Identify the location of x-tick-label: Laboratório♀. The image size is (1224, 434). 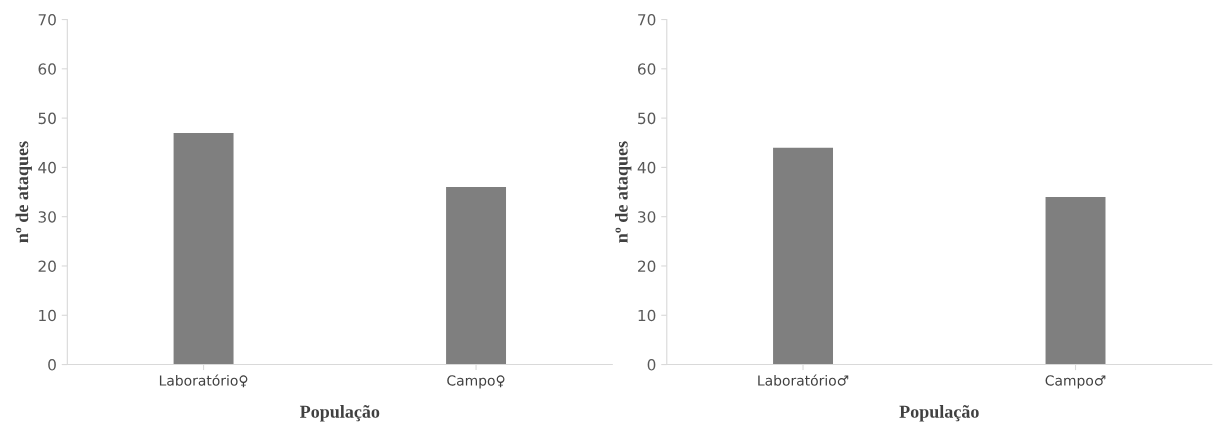
(203, 381).